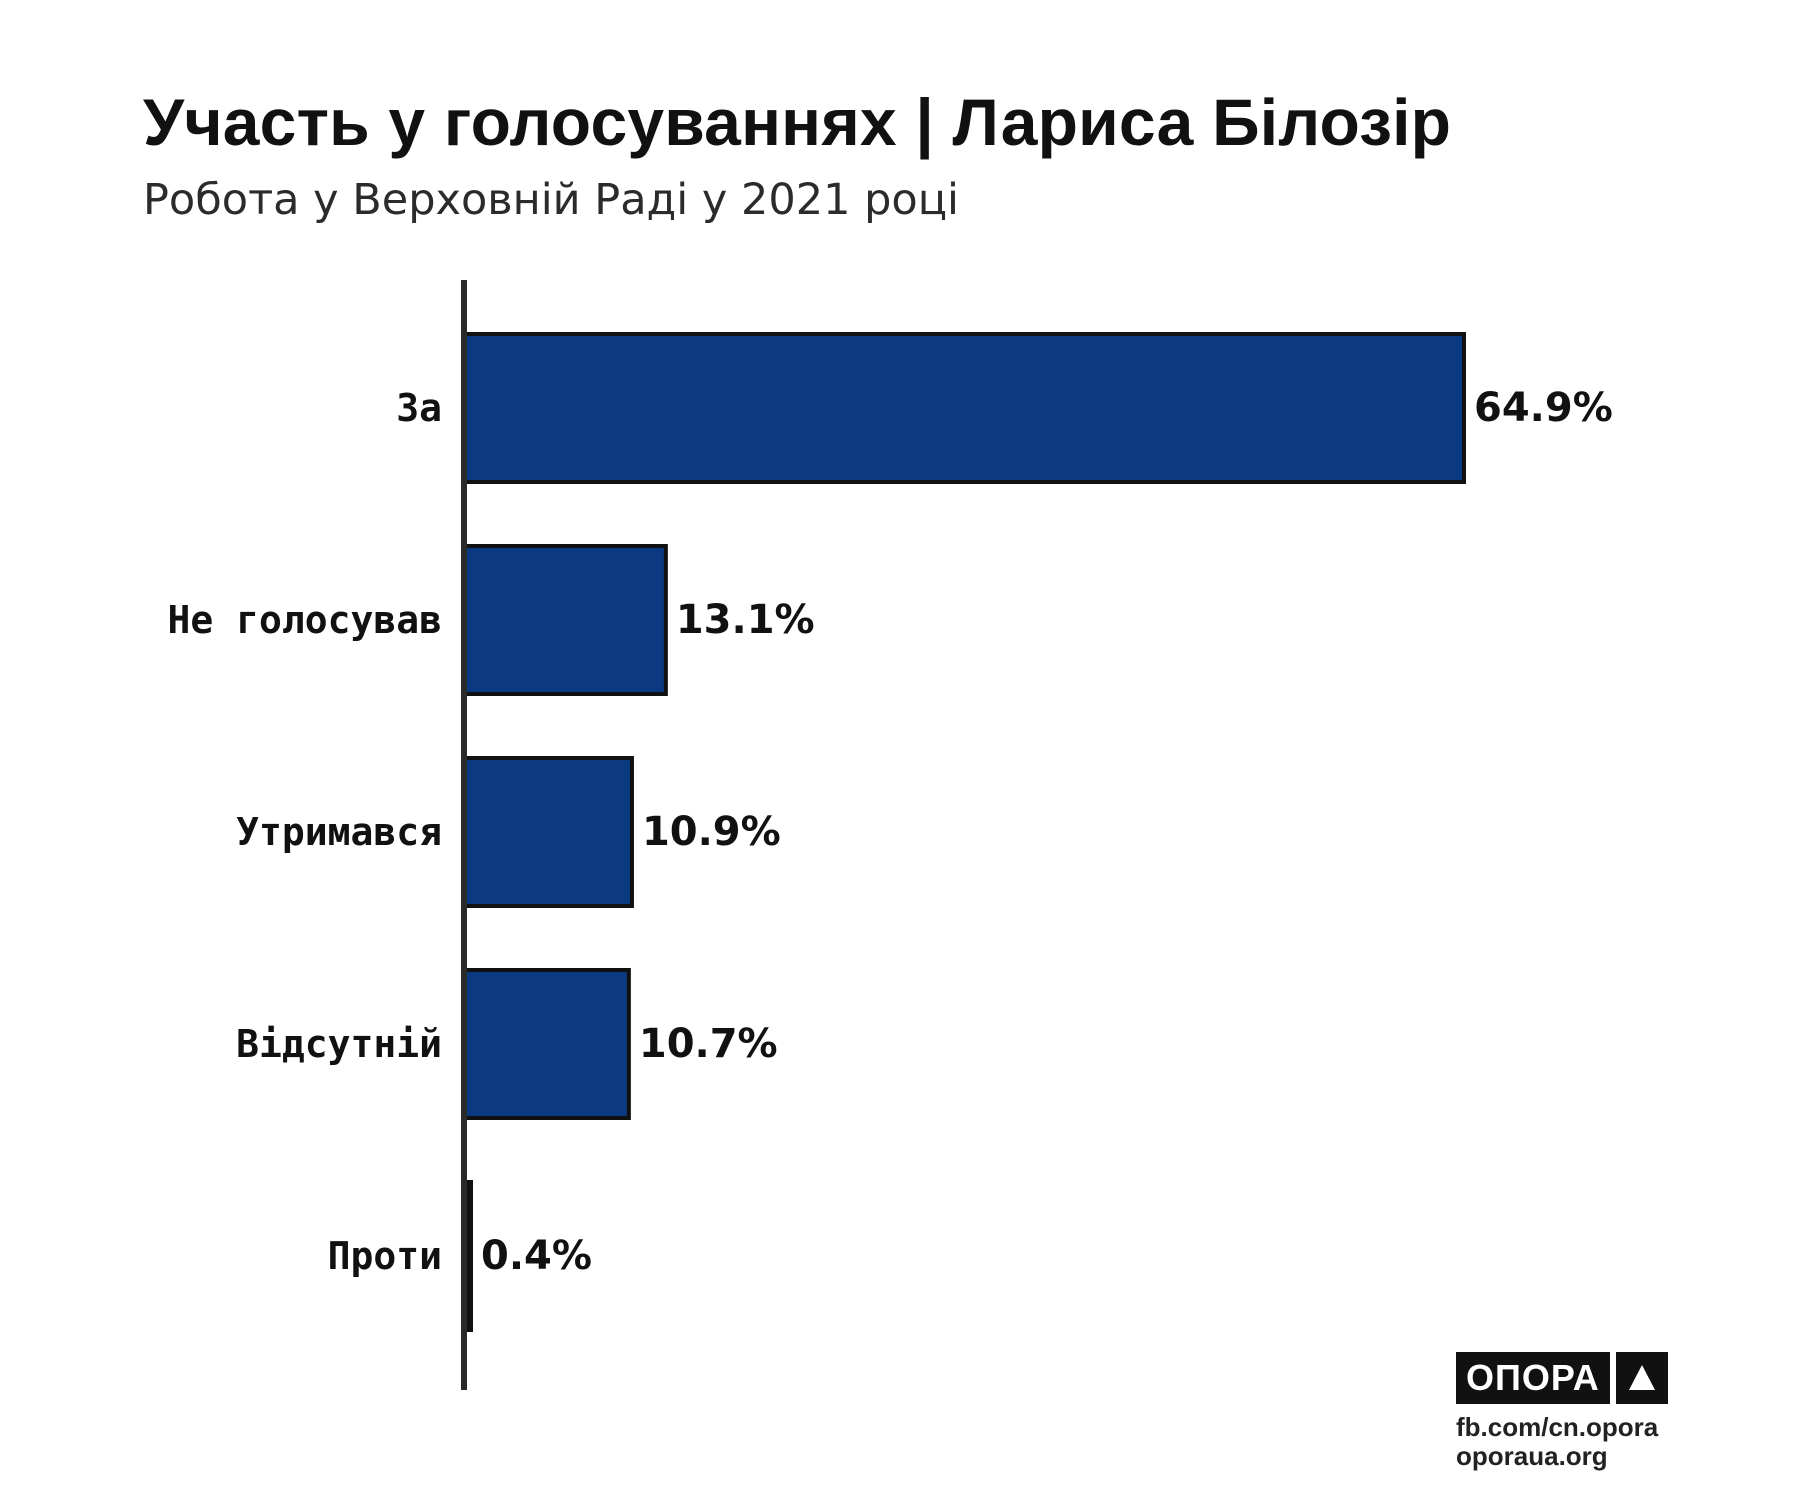 This screenshot has width=1800, height=1500. What do you see at coordinates (1612, 1378) in the screenshot?
I see `logo-divider` at bounding box center [1612, 1378].